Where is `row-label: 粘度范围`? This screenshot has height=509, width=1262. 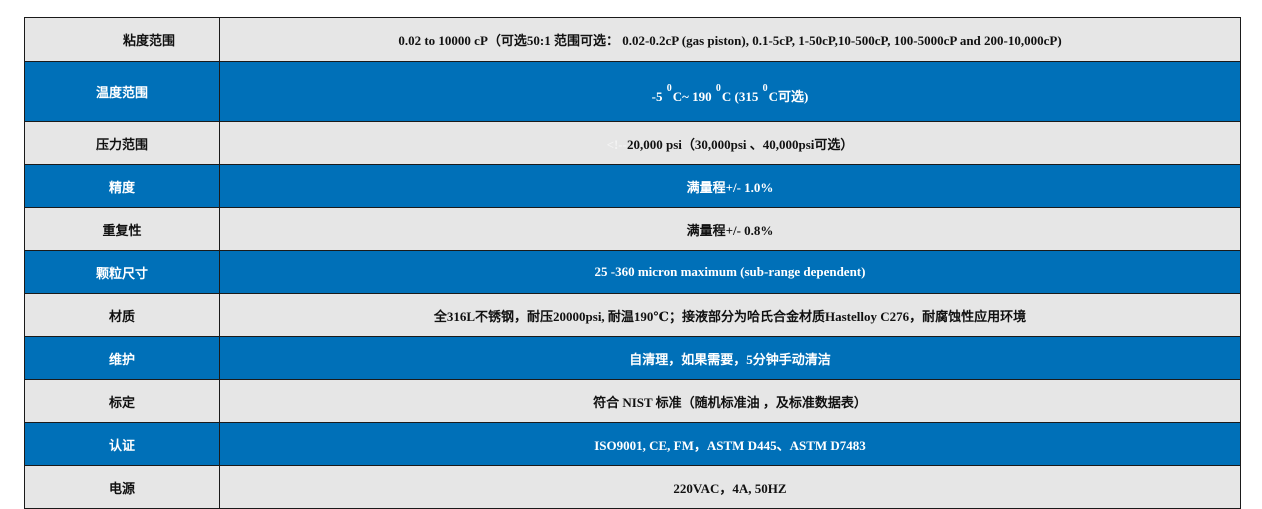 row-label: 粘度范围 is located at coordinates (122, 39).